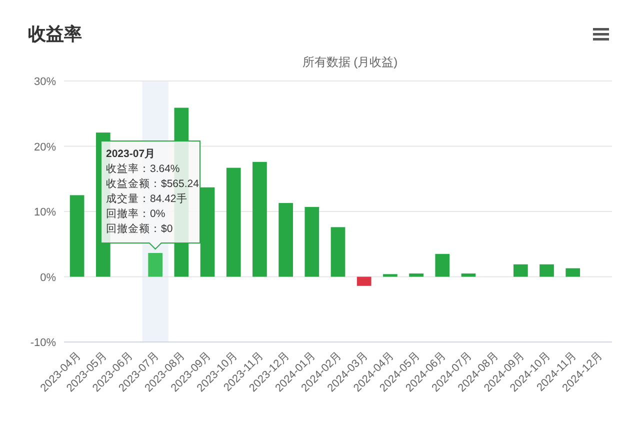 Image resolution: width=639 pixels, height=434 pixels. I want to click on y-tick-label: 0%, so click(48, 278).